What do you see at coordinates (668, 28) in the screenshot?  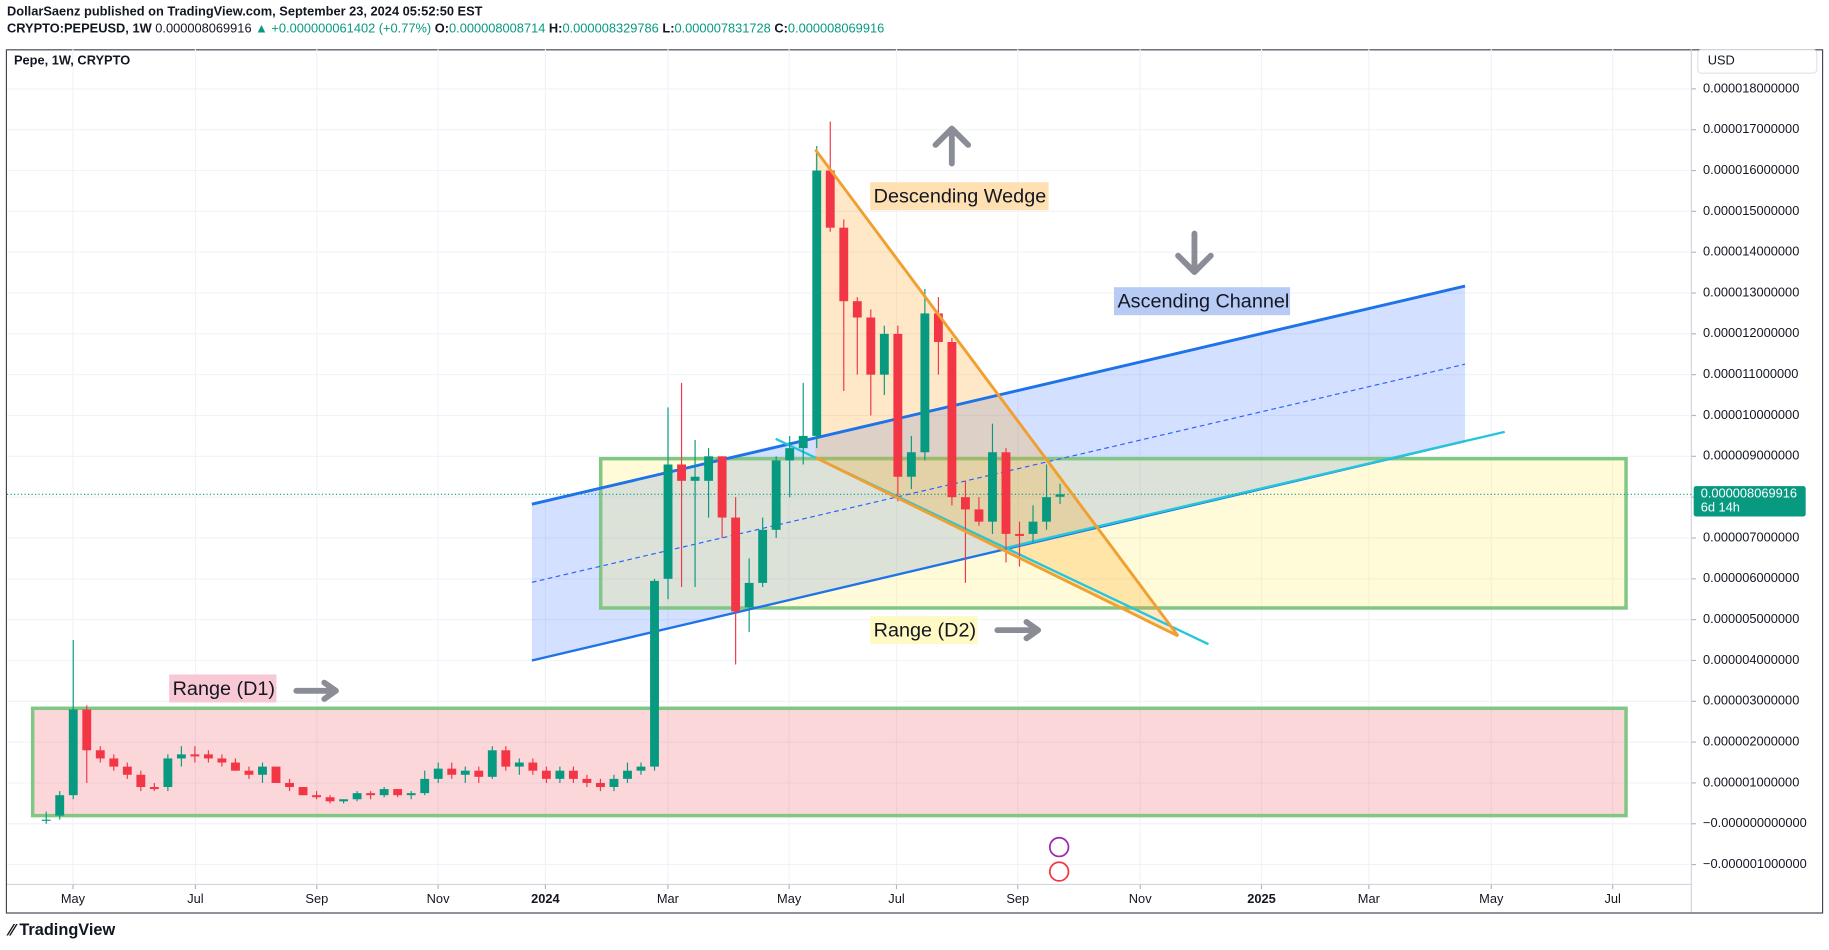 I see `l-label: L:` at bounding box center [668, 28].